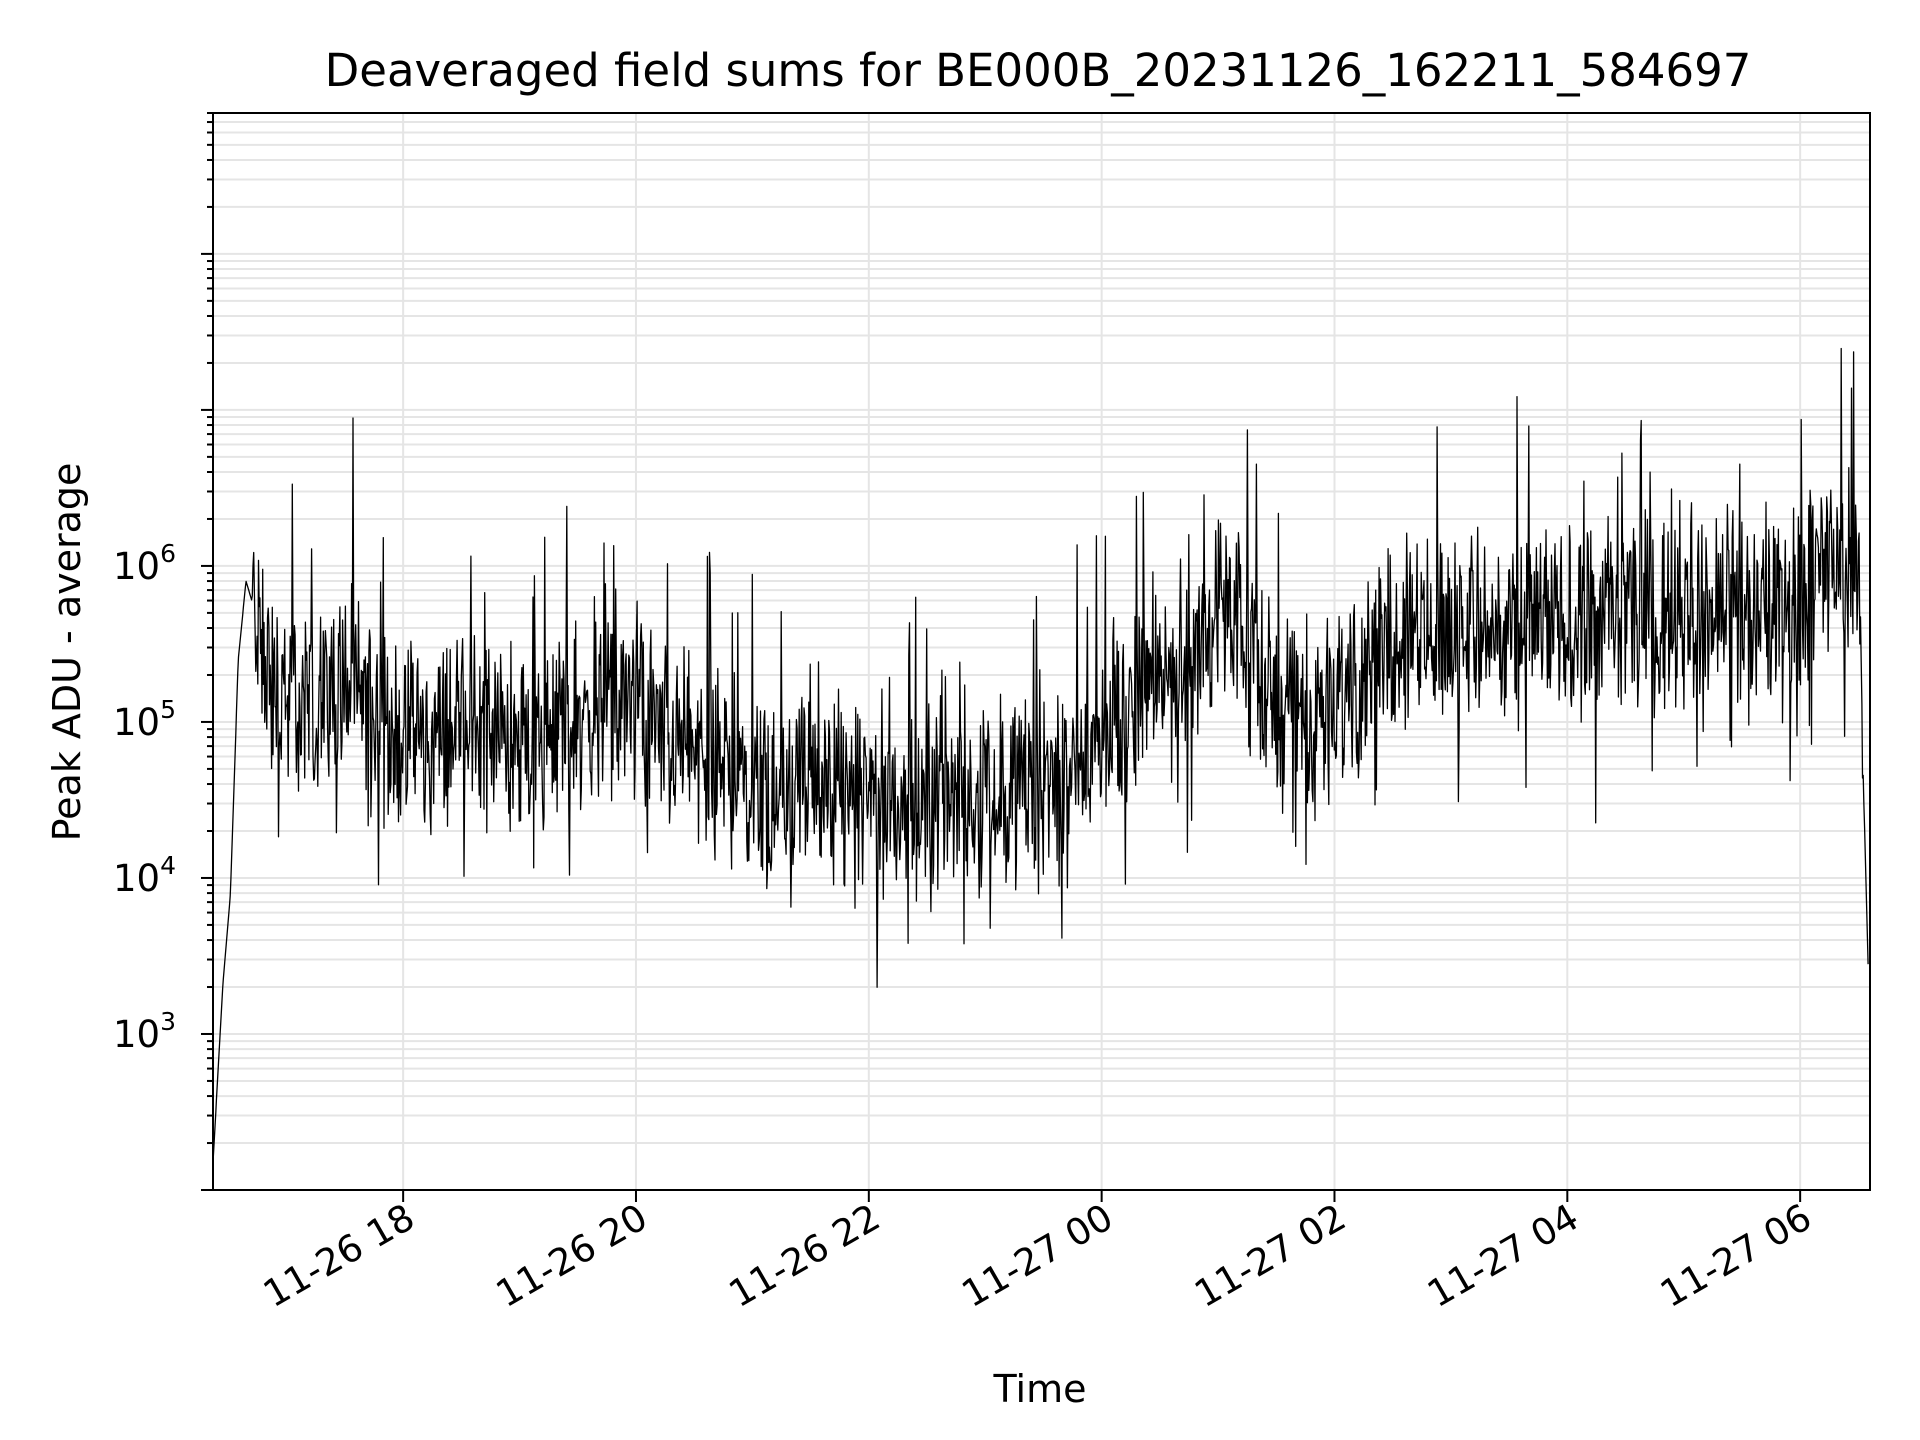 The width and height of the screenshot is (1920, 1440). I want to click on y-axis-label: Peak ADU - average, so click(67, 652).